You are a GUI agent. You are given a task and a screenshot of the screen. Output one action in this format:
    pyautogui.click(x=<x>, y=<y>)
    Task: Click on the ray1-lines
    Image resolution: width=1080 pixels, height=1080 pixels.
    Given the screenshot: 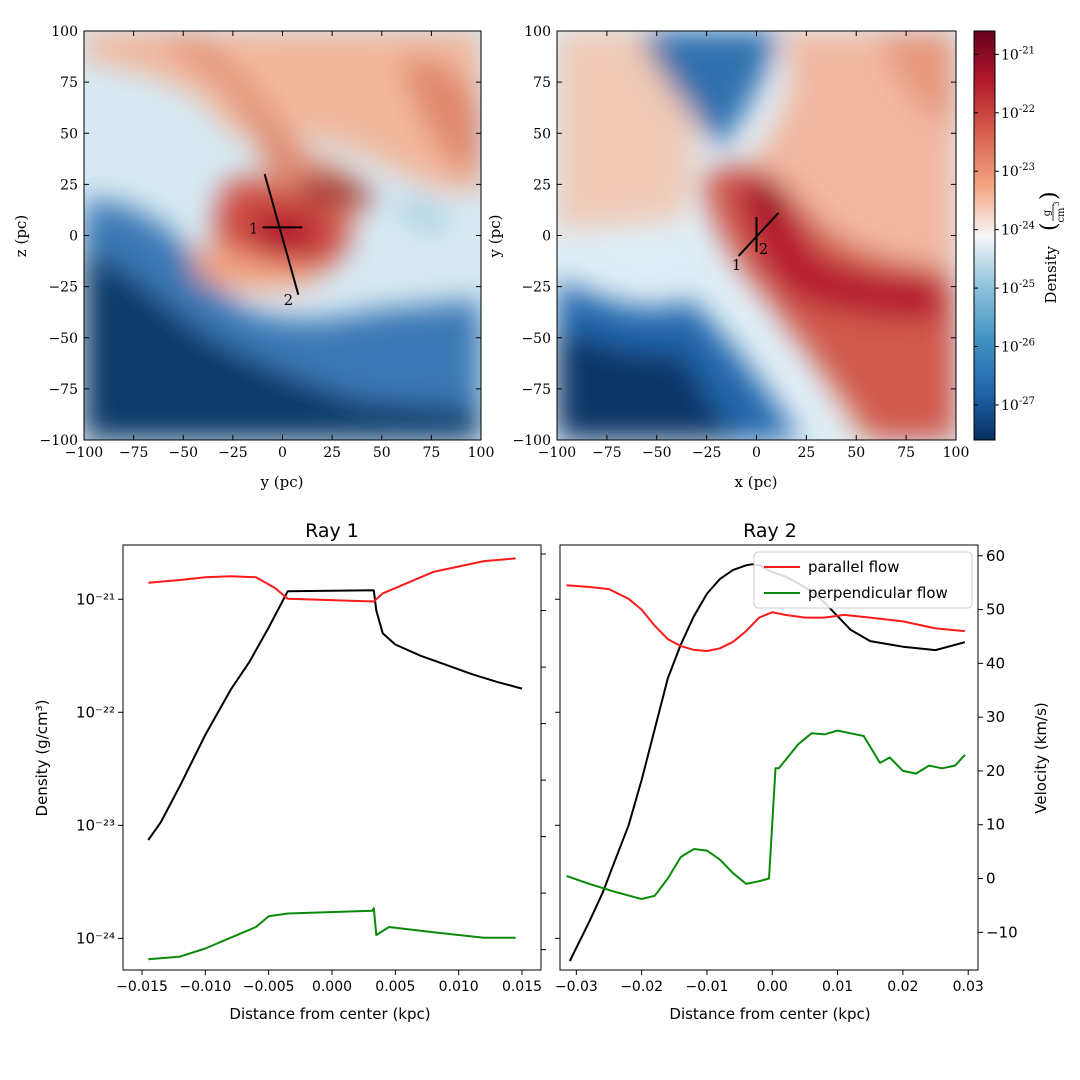 What is the action you would take?
    pyautogui.click(x=335, y=759)
    